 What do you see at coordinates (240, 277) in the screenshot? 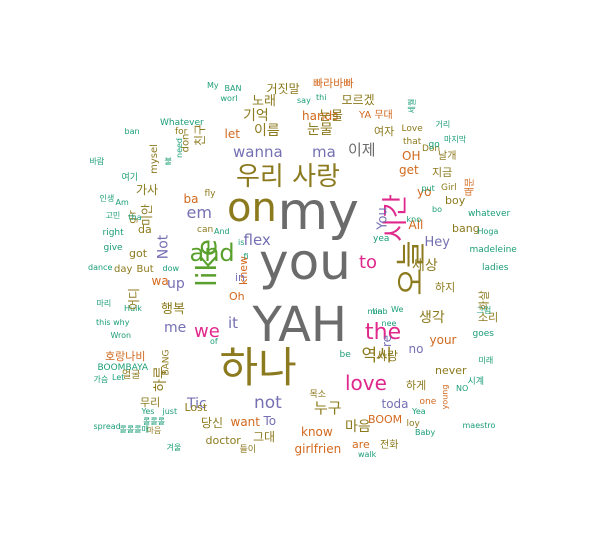
I see `cloud-word: in` at bounding box center [240, 277].